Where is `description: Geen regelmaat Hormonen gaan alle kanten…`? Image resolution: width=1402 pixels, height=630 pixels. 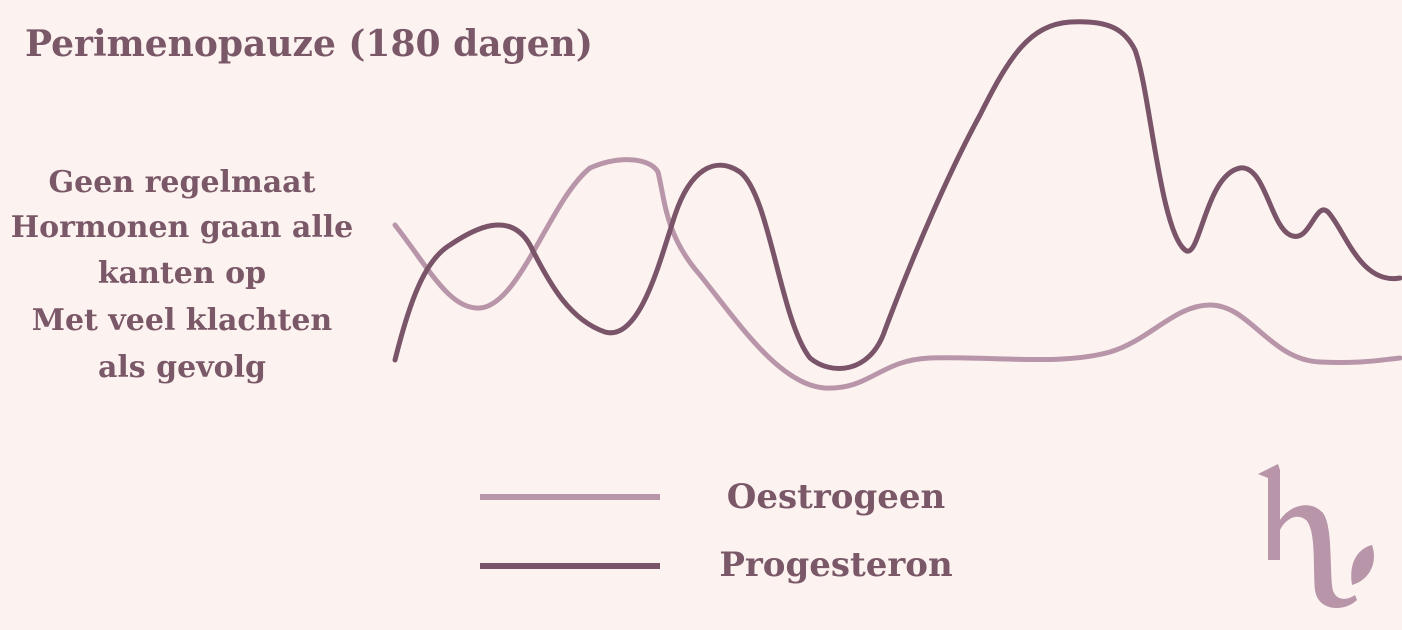 description: Geen regelmaat Hormonen gaan alle kanten… is located at coordinates (182, 275).